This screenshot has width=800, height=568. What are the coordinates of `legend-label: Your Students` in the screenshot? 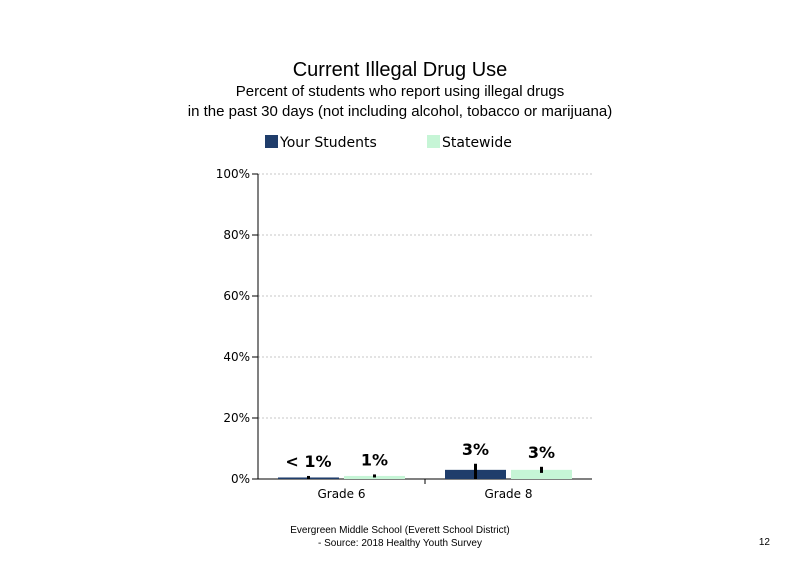 It's located at (328, 143).